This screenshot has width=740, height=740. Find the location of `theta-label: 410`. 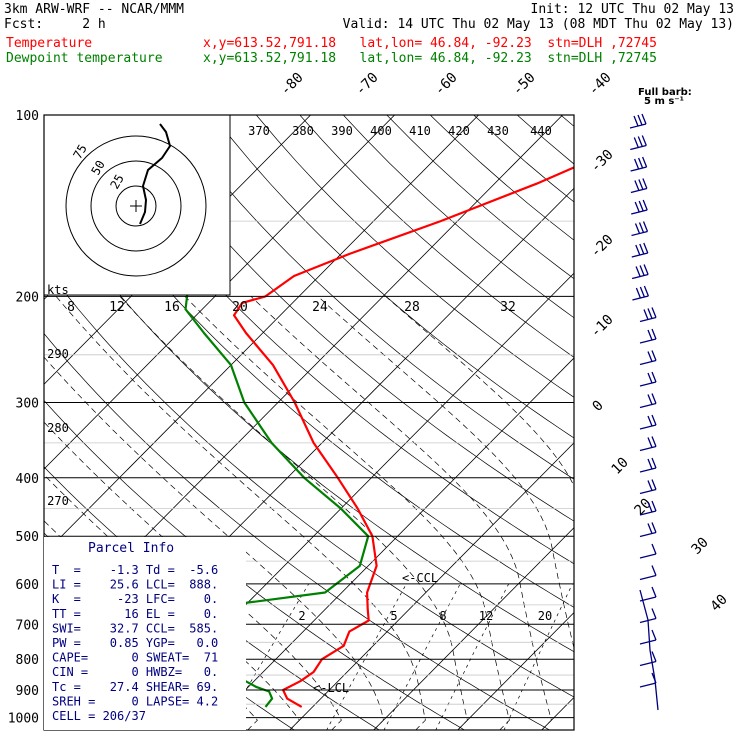

theta-label: 410 is located at coordinates (420, 131).